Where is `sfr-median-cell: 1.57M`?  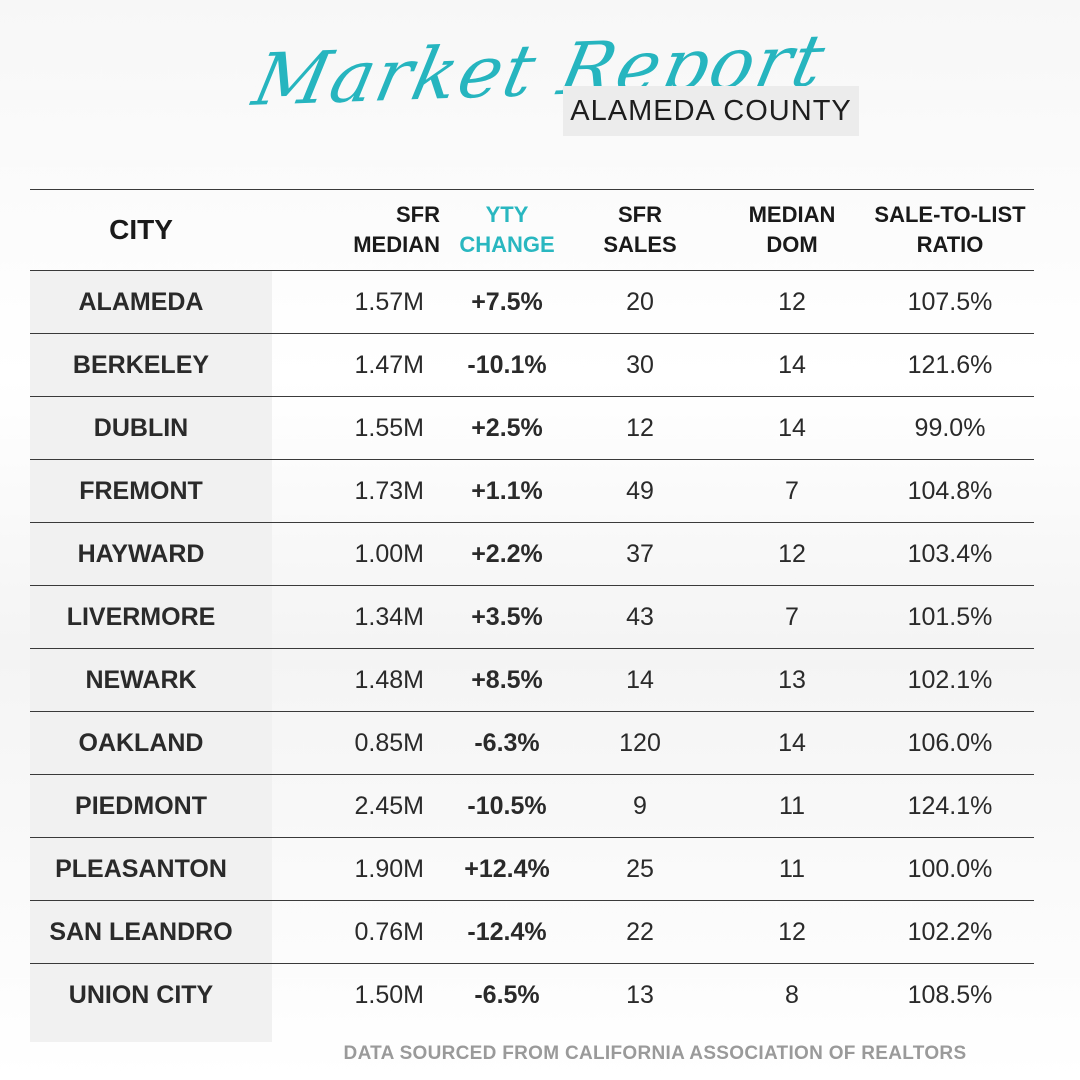 sfr-median-cell: 1.57M is located at coordinates (352, 302).